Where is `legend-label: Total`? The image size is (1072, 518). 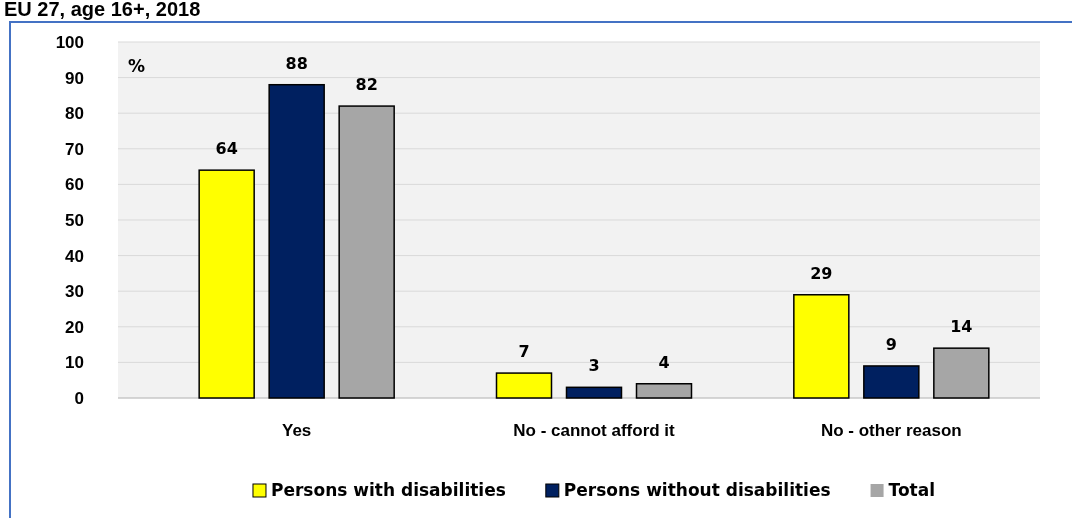
legend-label: Total is located at coordinates (912, 490).